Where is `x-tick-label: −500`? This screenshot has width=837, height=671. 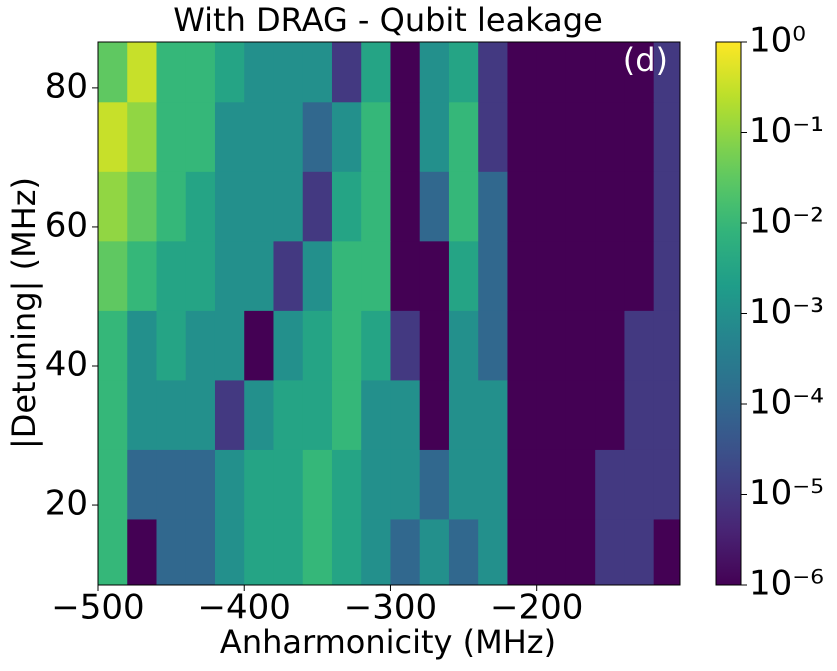 x-tick-label: −500 is located at coordinates (97, 608).